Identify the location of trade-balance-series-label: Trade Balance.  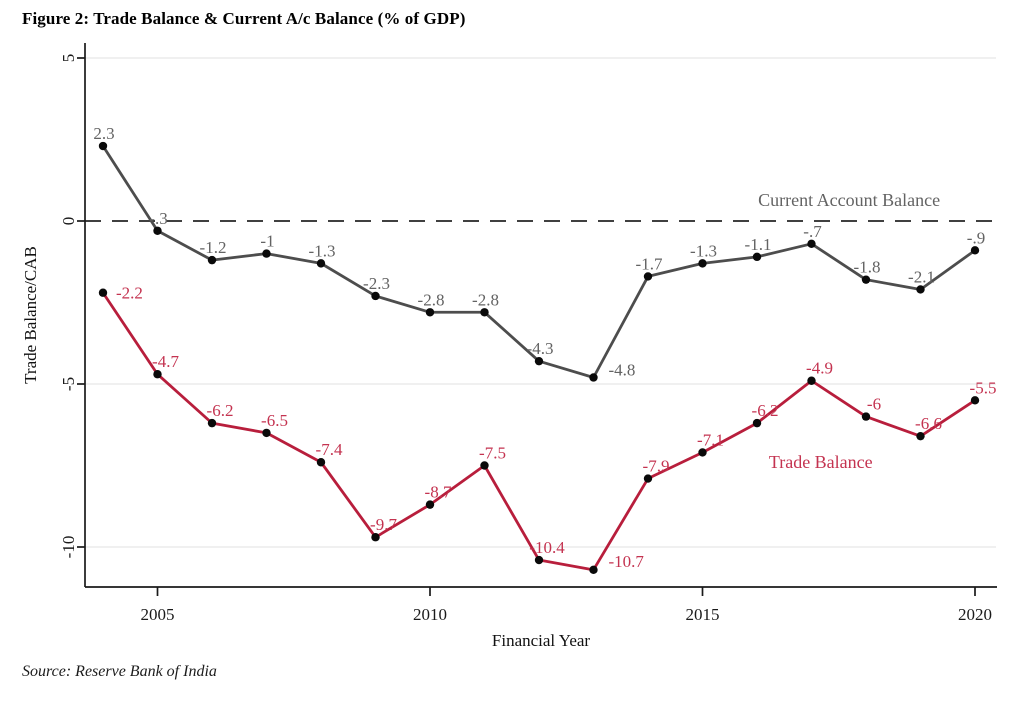
(821, 462).